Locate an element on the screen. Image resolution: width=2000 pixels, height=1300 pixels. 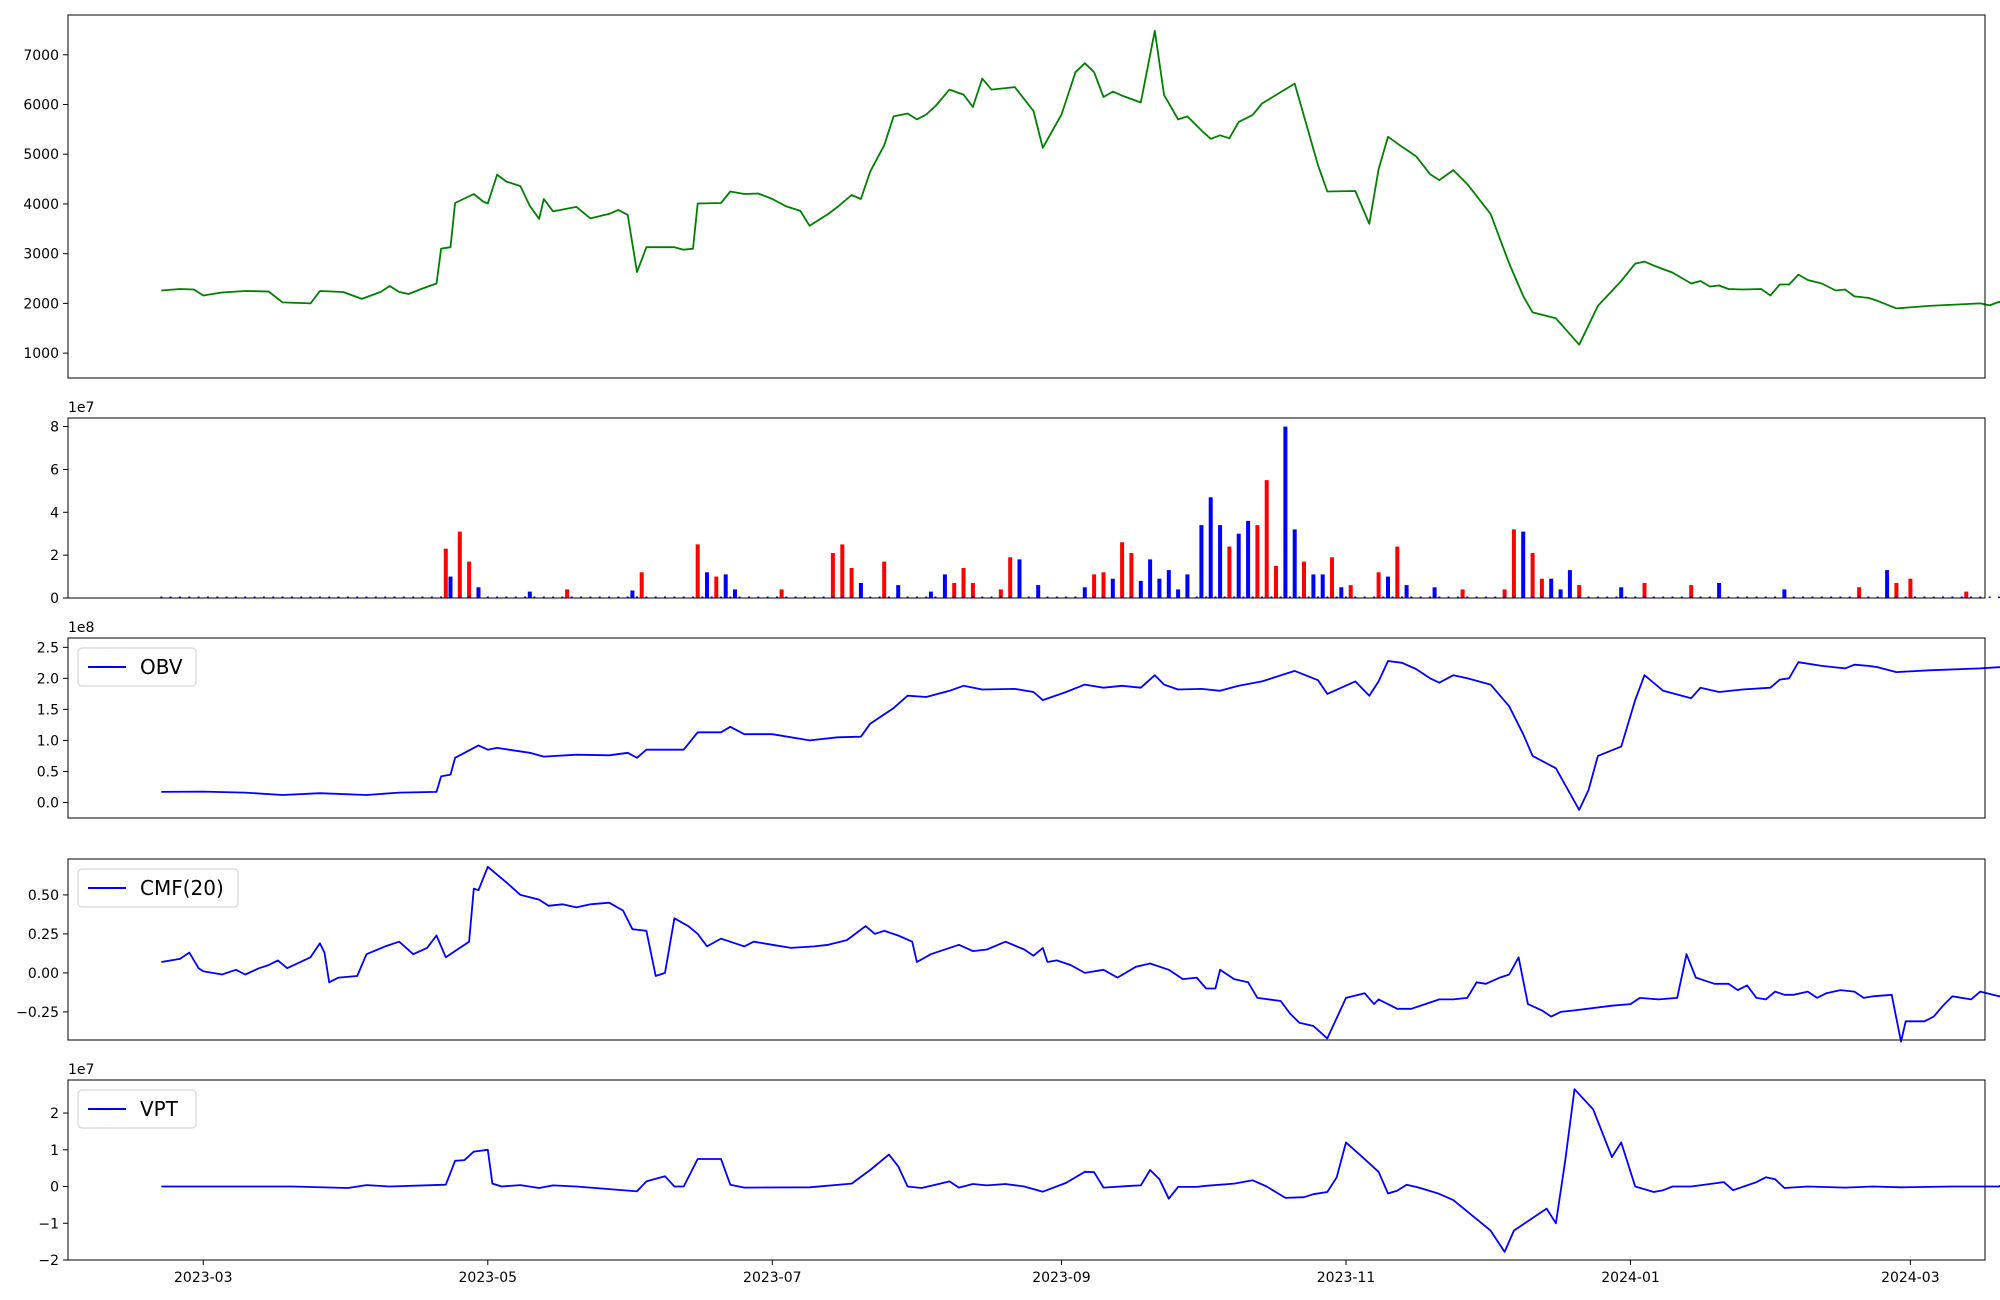
vpt-ytick-label: −2 is located at coordinates (48, 1261).